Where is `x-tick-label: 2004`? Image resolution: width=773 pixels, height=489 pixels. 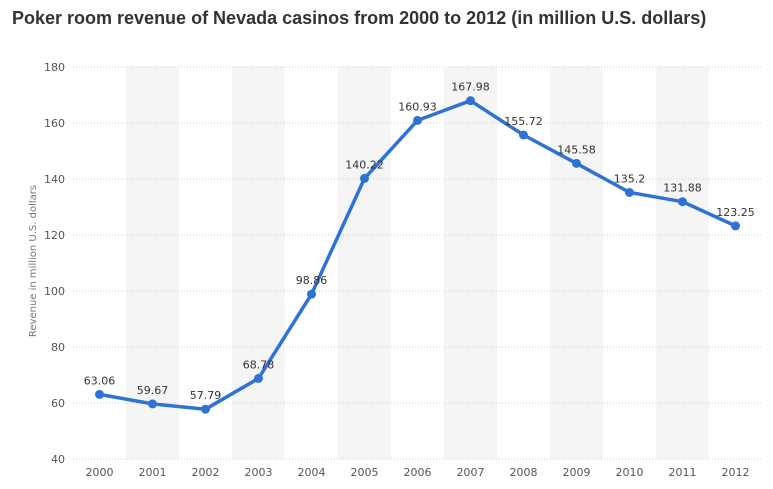
x-tick-label: 2004 is located at coordinates (312, 472).